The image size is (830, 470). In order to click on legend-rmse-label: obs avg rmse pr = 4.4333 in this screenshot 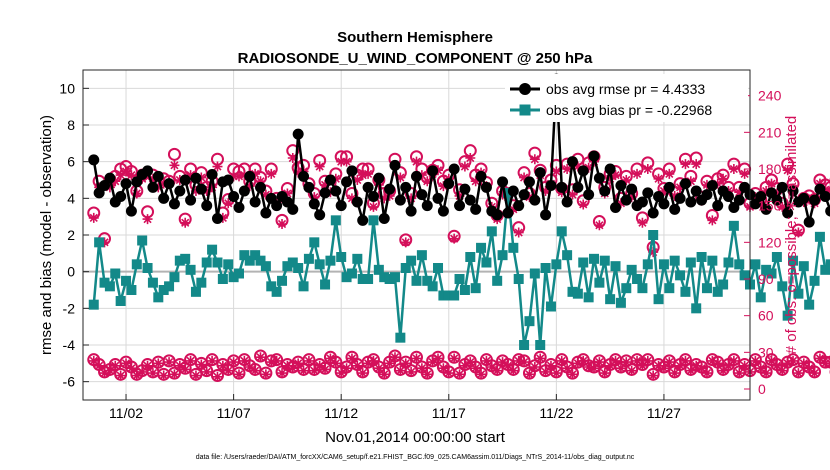, I will do `click(625, 89)`.